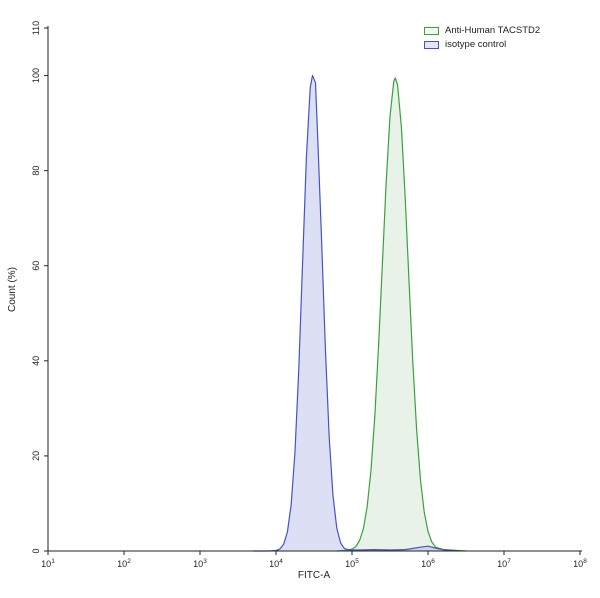 This screenshot has height=598, width=600. Describe the element at coordinates (580, 563) in the screenshot. I see `x-tick-label: 10⁸` at that location.